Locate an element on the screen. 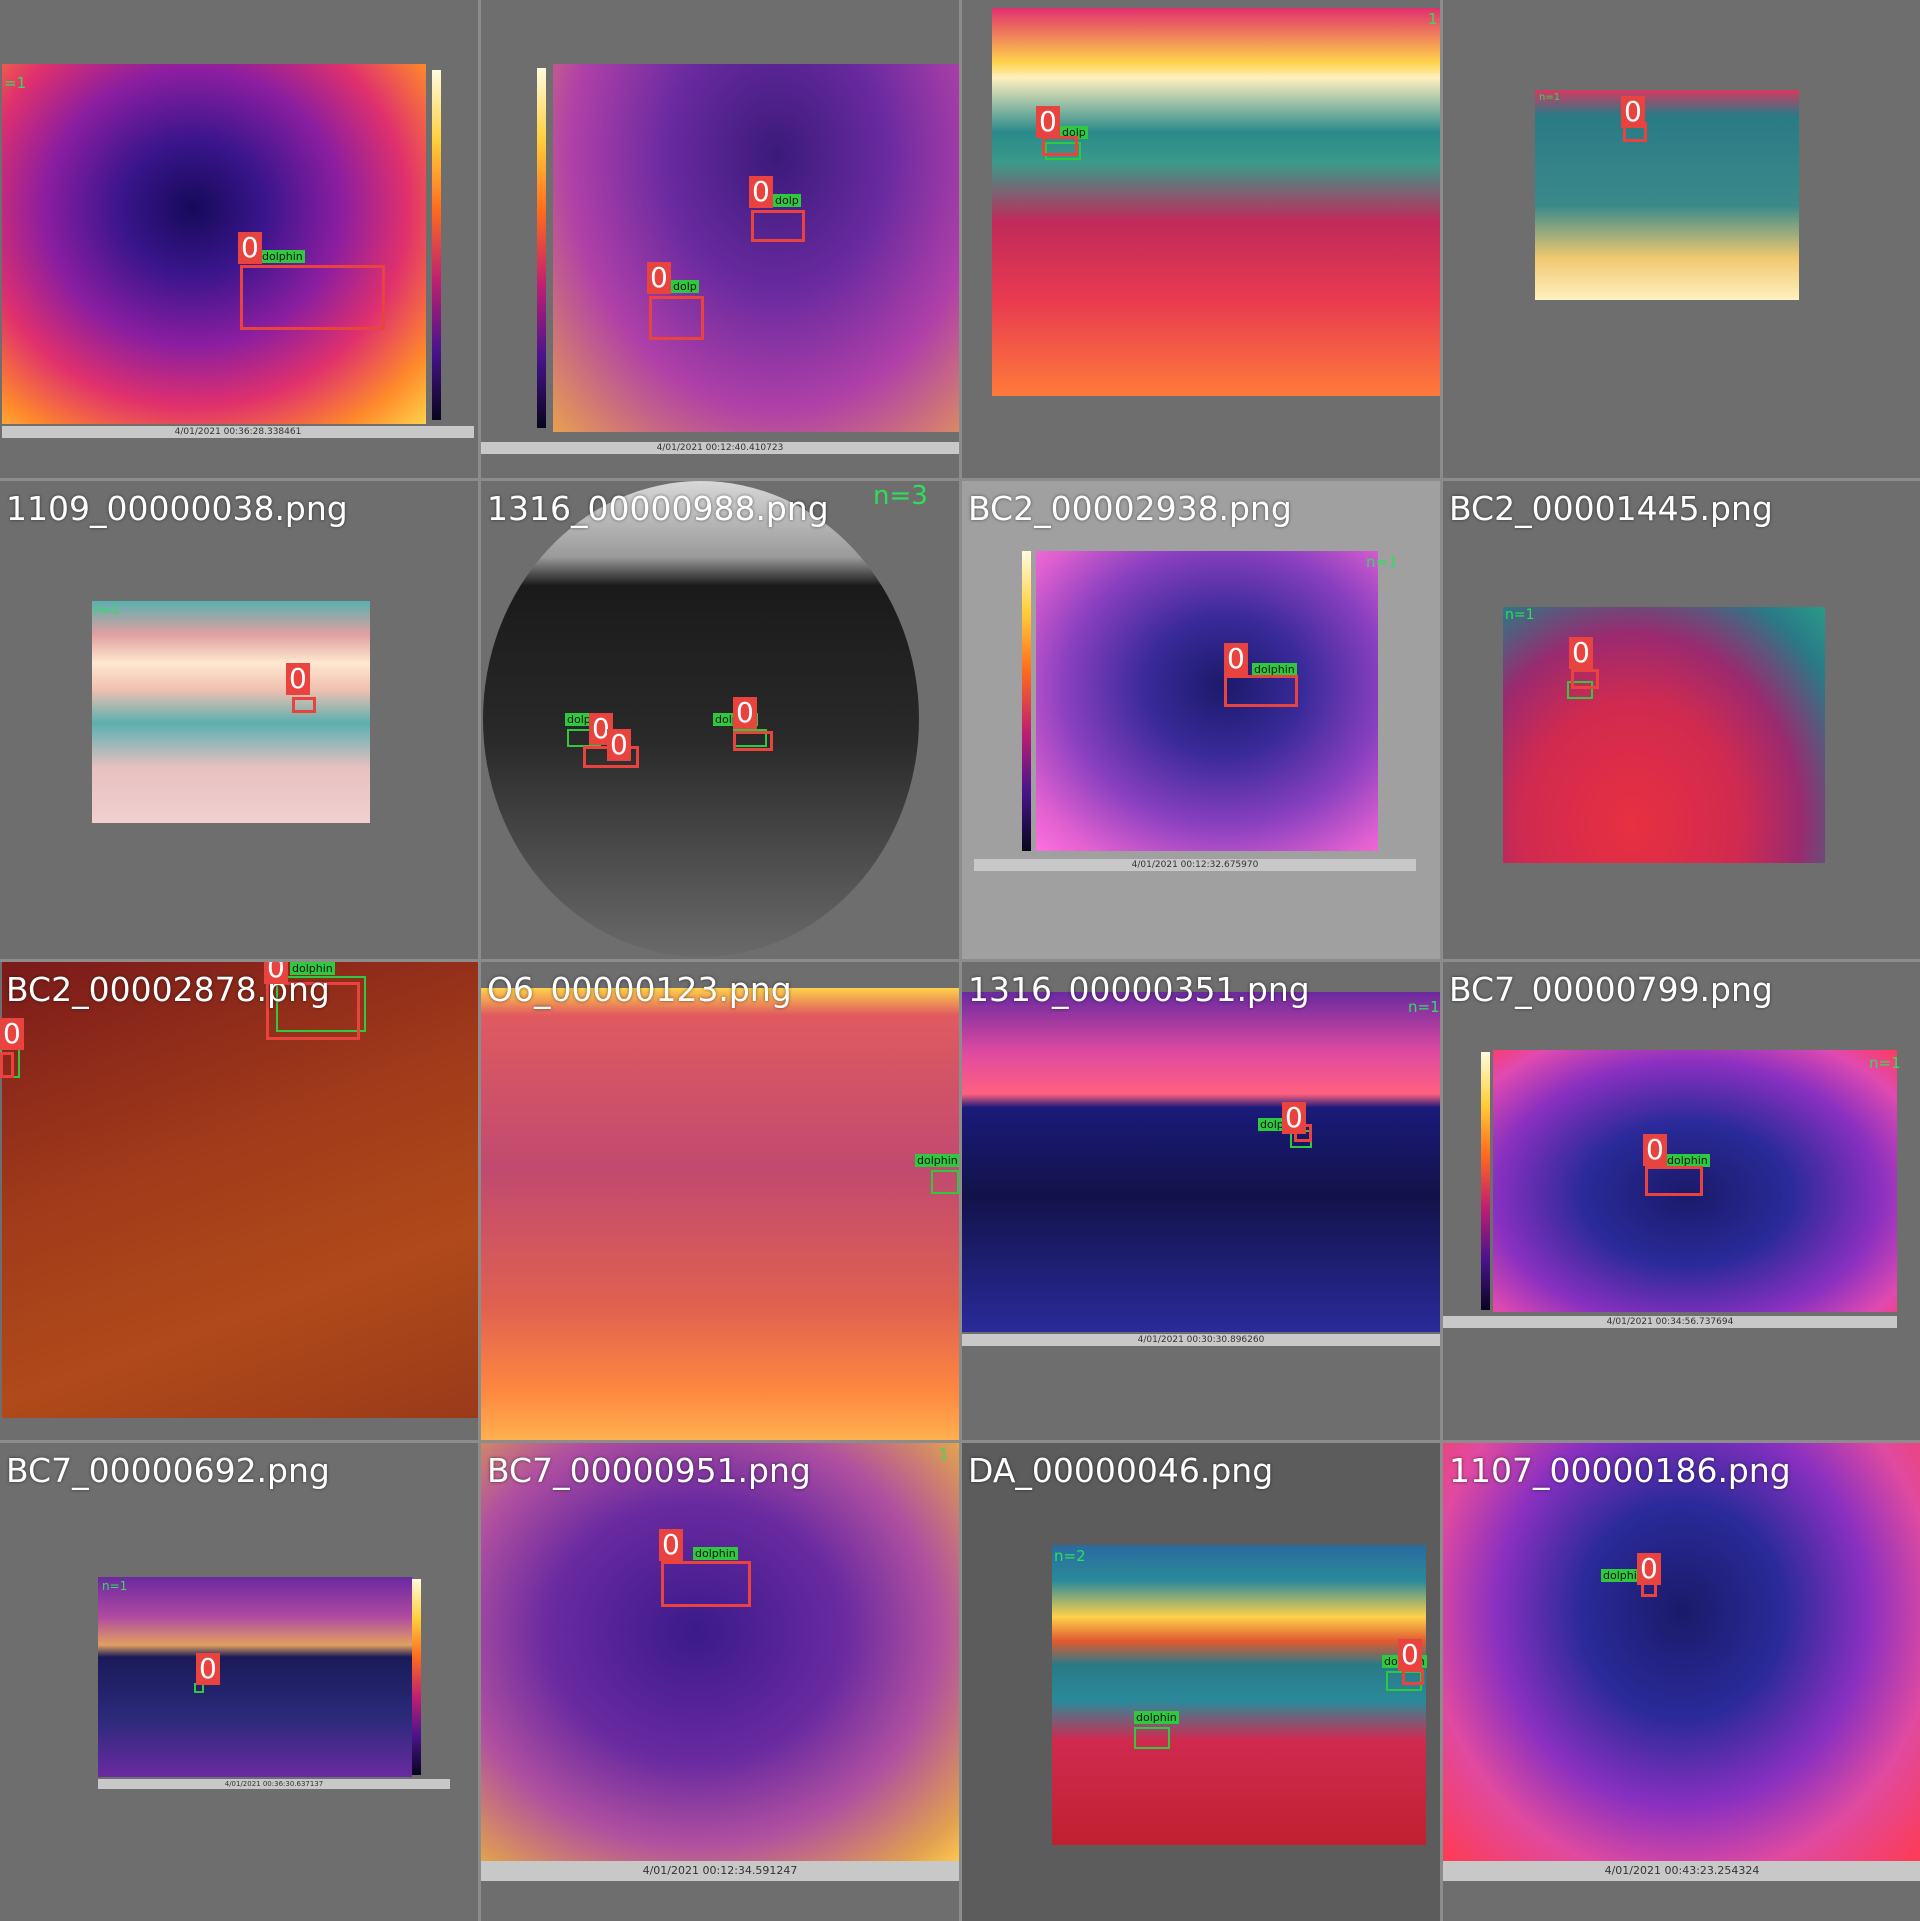 This screenshot has width=1920, height=1921. timestamp: 4/01/2021 00:12:32.675970 is located at coordinates (1195, 865).